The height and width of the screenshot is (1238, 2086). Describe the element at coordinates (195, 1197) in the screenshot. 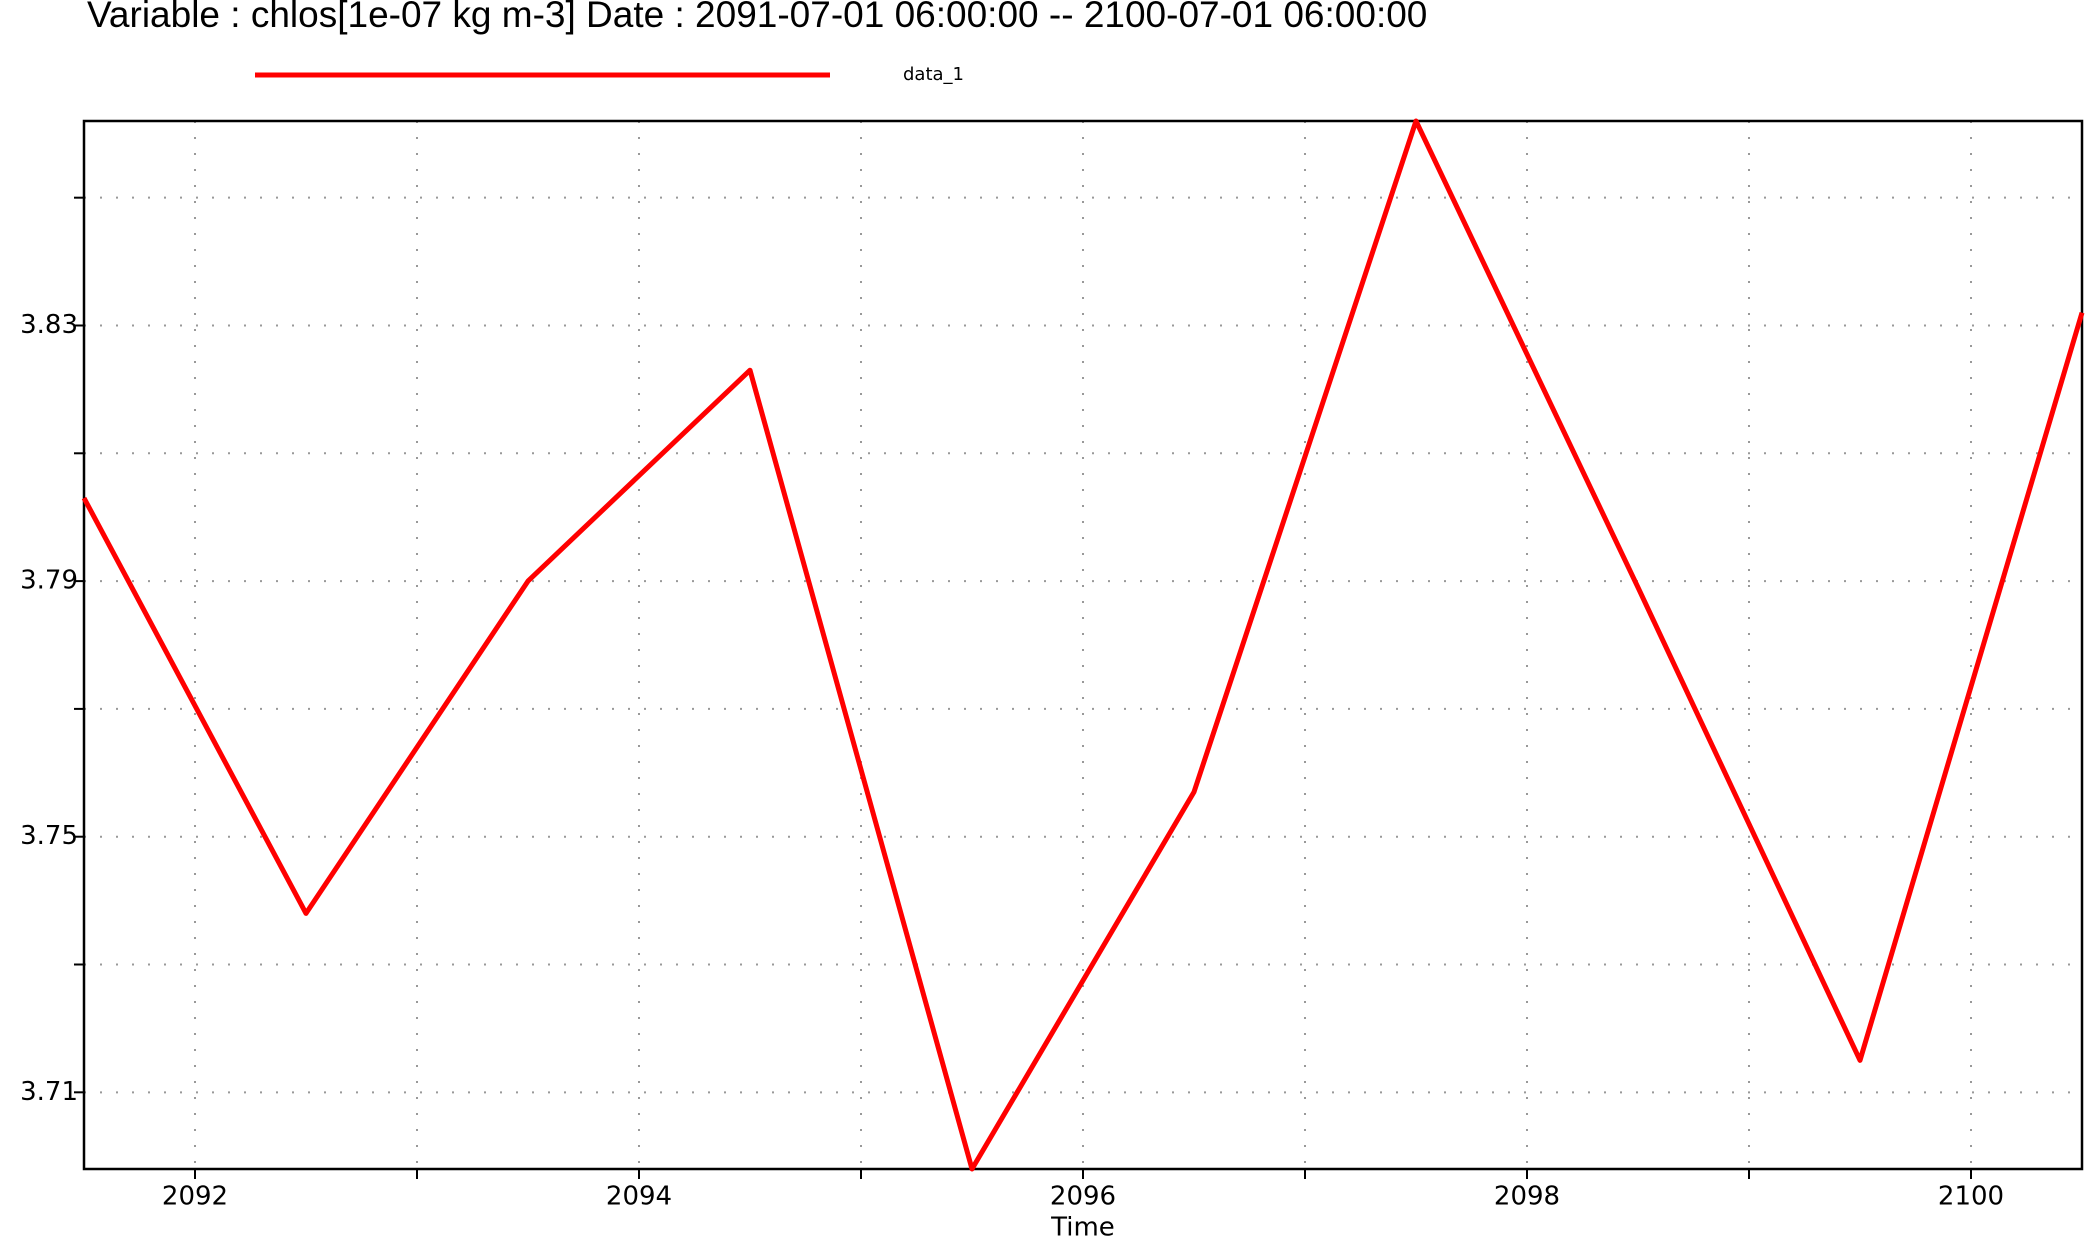

I see `x-tick-label: 2092` at that location.